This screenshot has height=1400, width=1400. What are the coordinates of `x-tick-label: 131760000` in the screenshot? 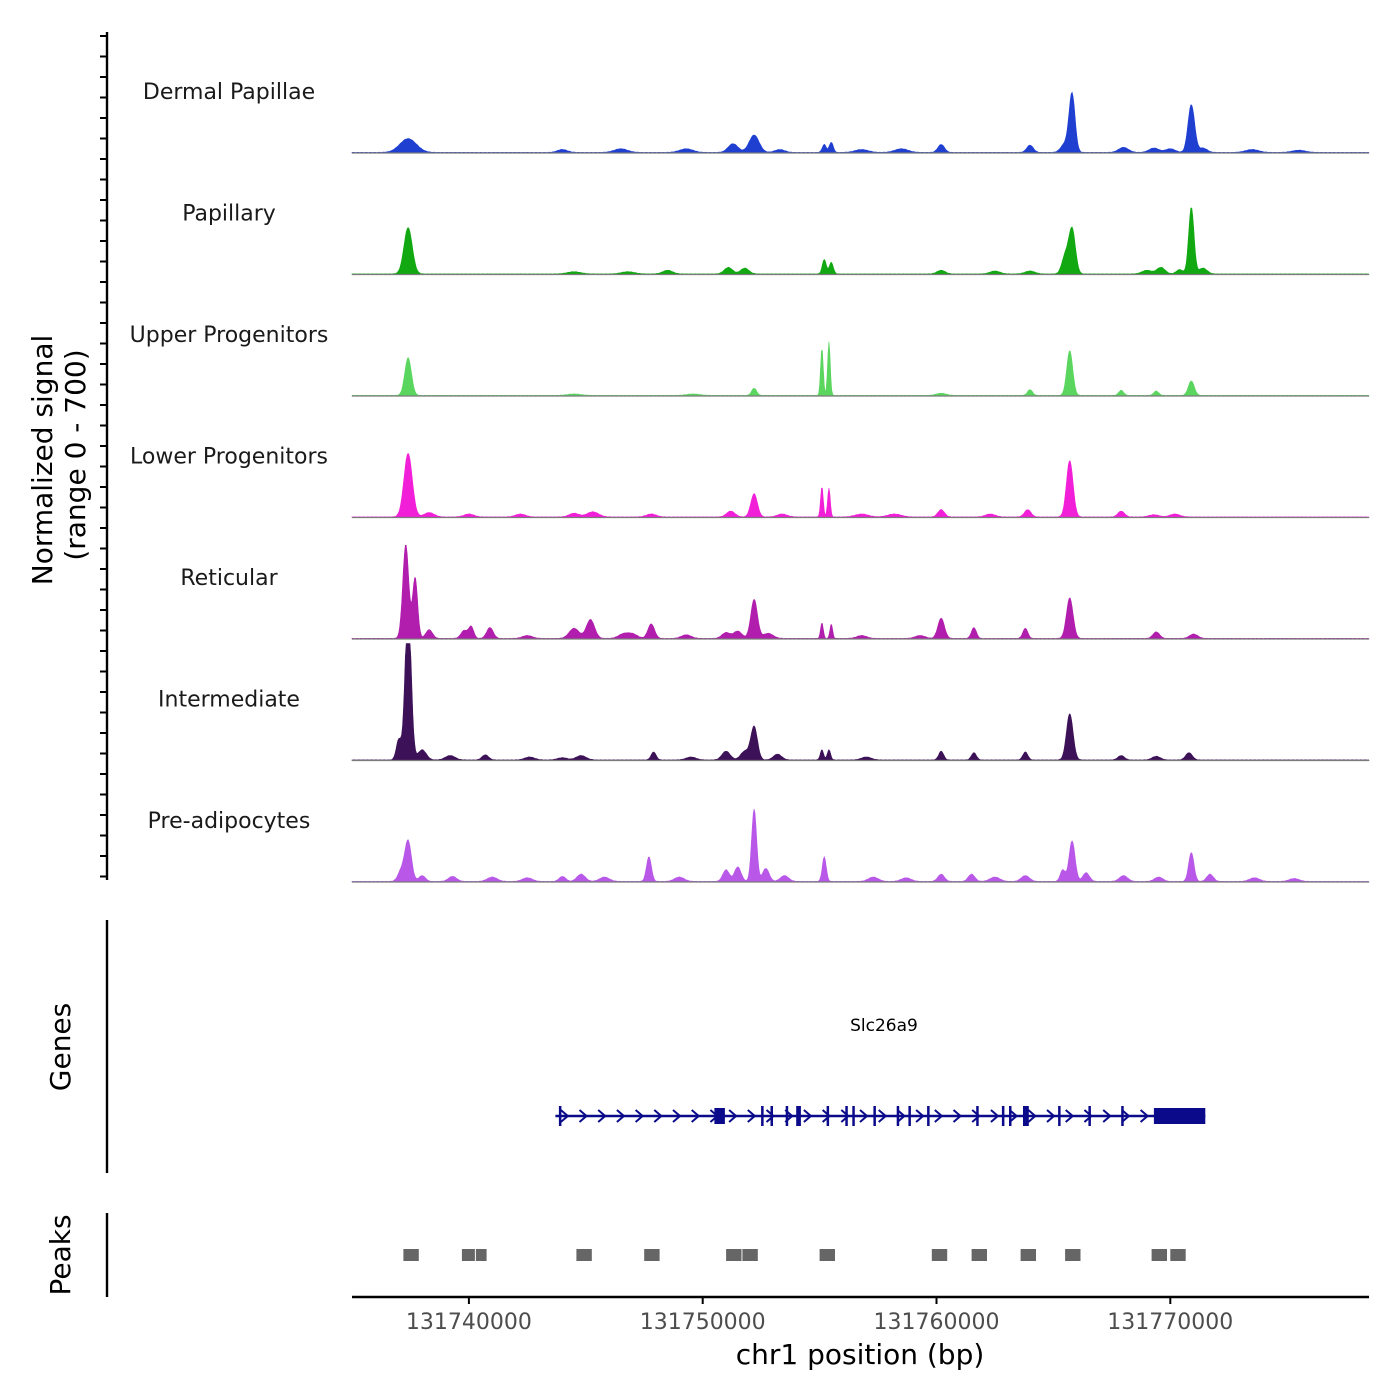 It's located at (937, 1322).